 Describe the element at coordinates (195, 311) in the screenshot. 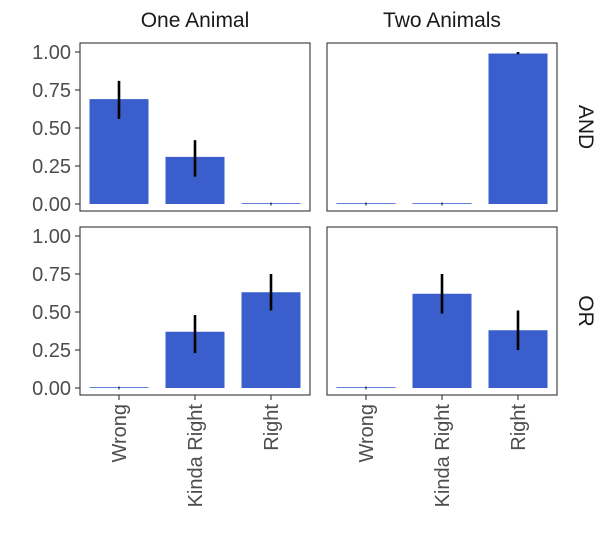

I see `panel-one-animal-or` at that location.